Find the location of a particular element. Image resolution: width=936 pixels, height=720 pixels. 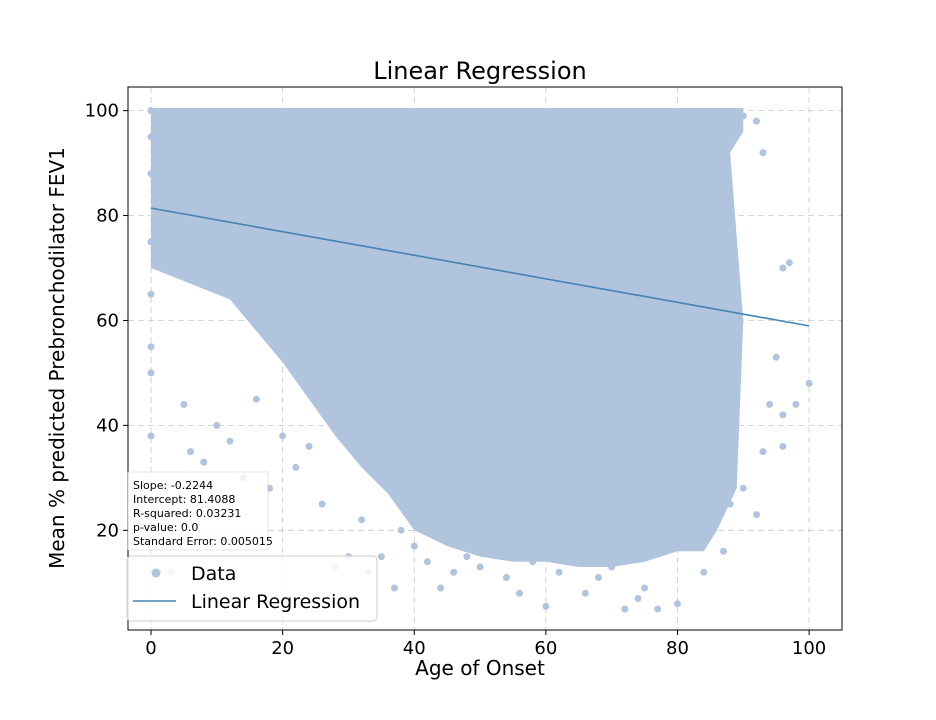

legend-box is located at coordinates (252, 588).